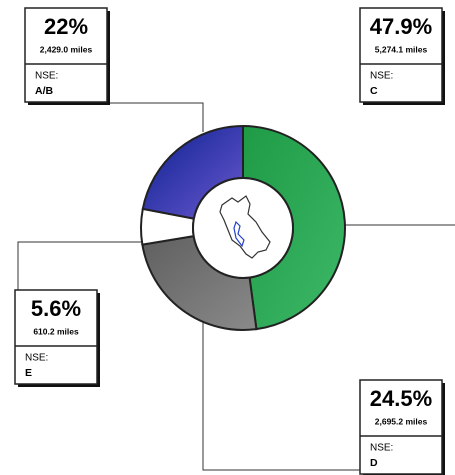 The width and height of the screenshot is (455, 475). I want to click on percent-label: 24.5%, so click(401, 398).